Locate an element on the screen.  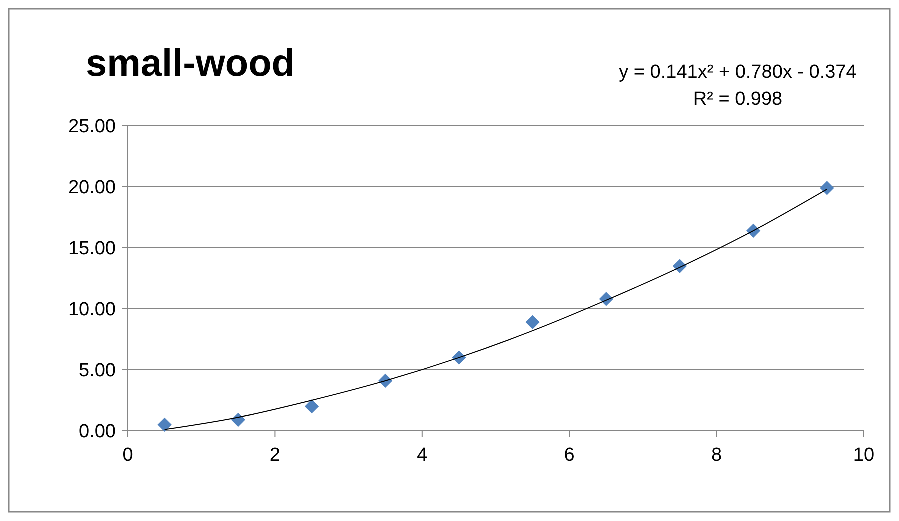
y-tick-label: 10.00 is located at coordinates (92, 310).